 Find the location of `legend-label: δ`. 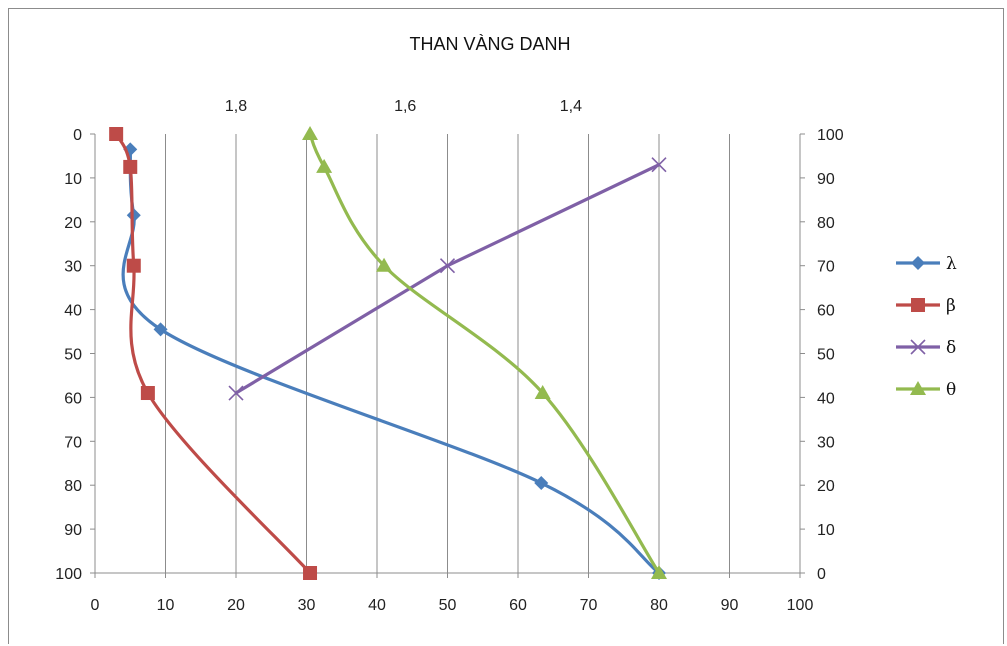

legend-label: δ is located at coordinates (951, 348).